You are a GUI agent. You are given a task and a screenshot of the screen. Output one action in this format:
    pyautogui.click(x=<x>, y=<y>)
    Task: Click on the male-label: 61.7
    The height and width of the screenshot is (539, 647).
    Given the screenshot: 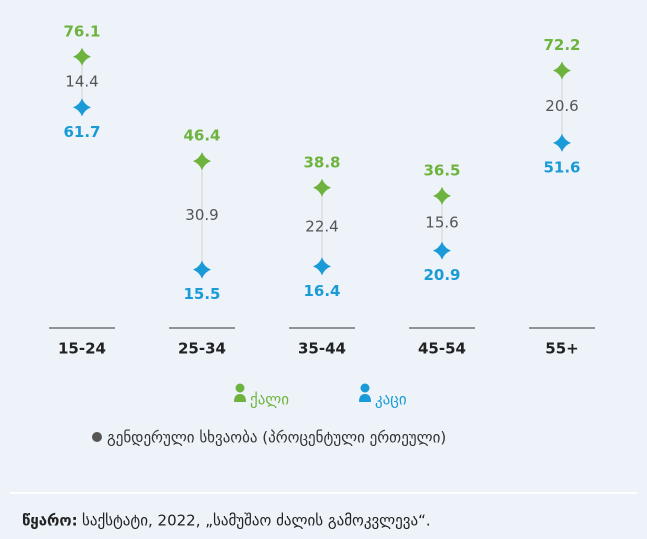 What is the action you would take?
    pyautogui.click(x=81, y=132)
    